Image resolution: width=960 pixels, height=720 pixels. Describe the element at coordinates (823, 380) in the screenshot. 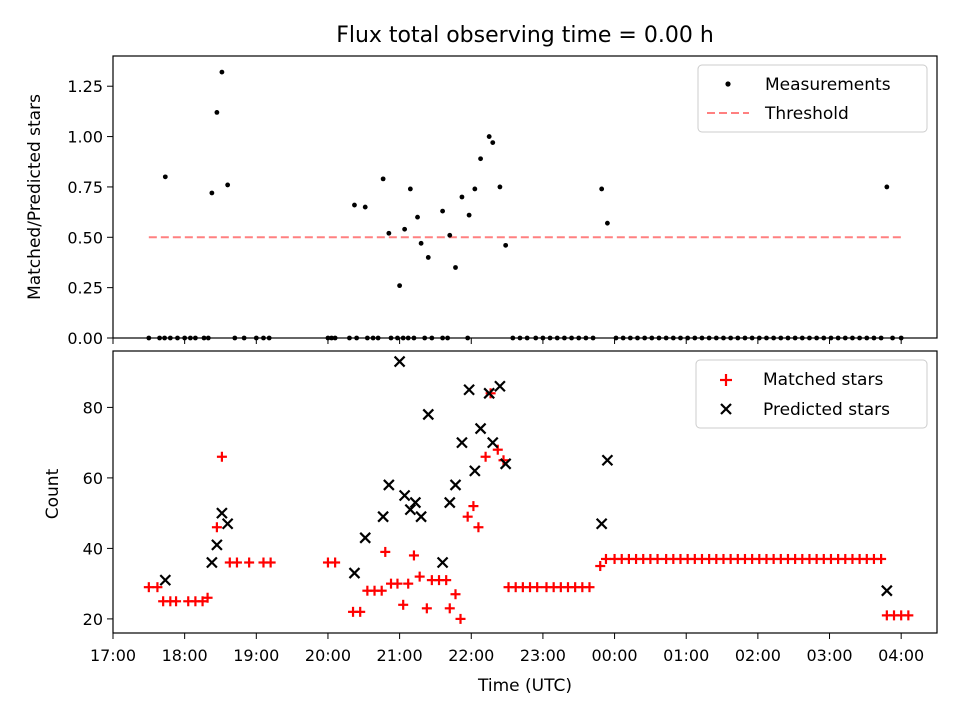

I see `legend-label-matched: Matched stars` at that location.